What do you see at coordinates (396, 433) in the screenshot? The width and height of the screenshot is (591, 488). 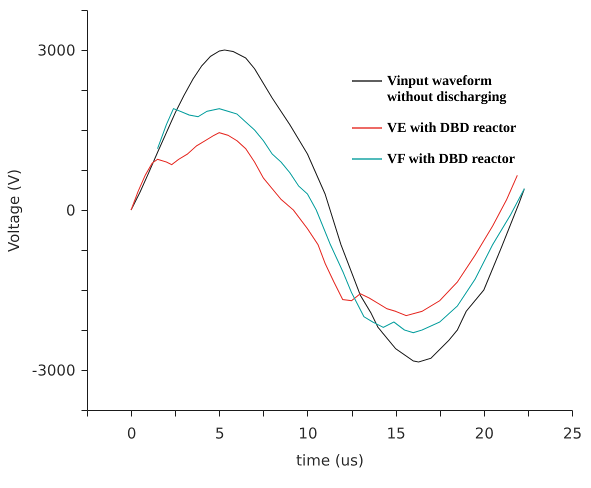 I see `x-tick-label: 15` at bounding box center [396, 433].